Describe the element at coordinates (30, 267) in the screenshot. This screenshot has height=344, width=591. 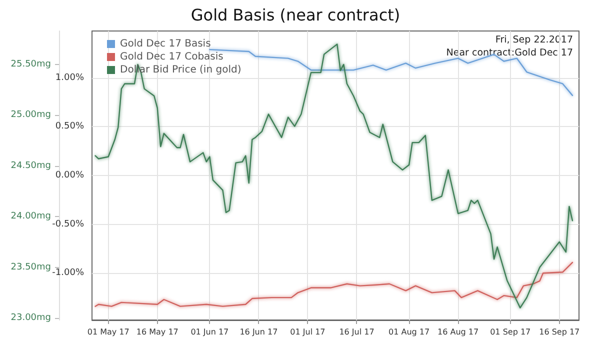
I see `y2-tick-label: 23.50mg` at that location.